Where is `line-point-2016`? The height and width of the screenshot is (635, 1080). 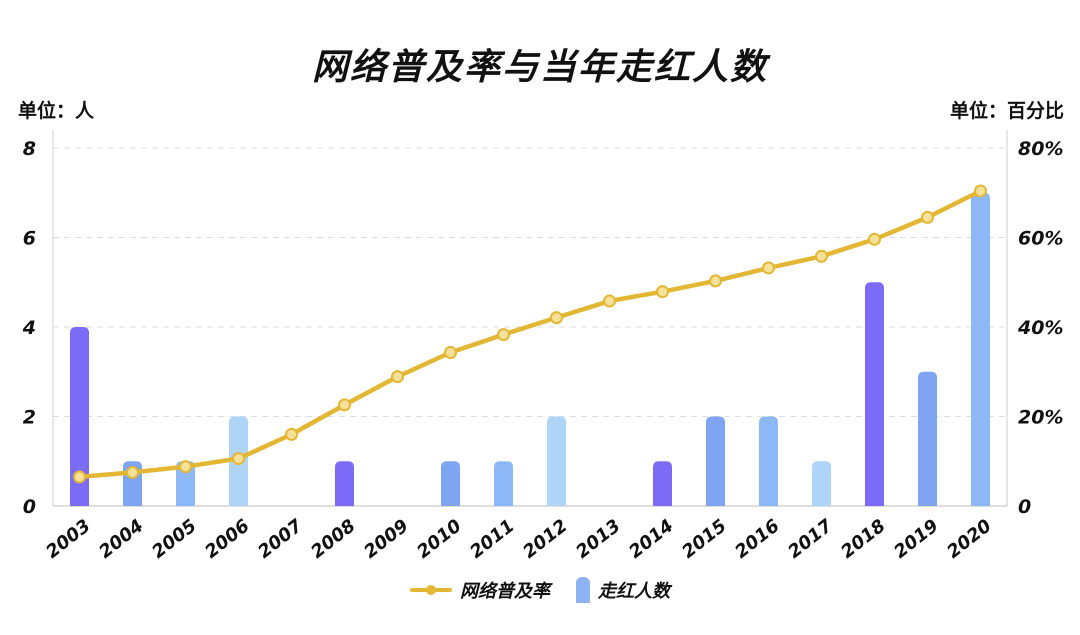 line-point-2016 is located at coordinates (768, 268).